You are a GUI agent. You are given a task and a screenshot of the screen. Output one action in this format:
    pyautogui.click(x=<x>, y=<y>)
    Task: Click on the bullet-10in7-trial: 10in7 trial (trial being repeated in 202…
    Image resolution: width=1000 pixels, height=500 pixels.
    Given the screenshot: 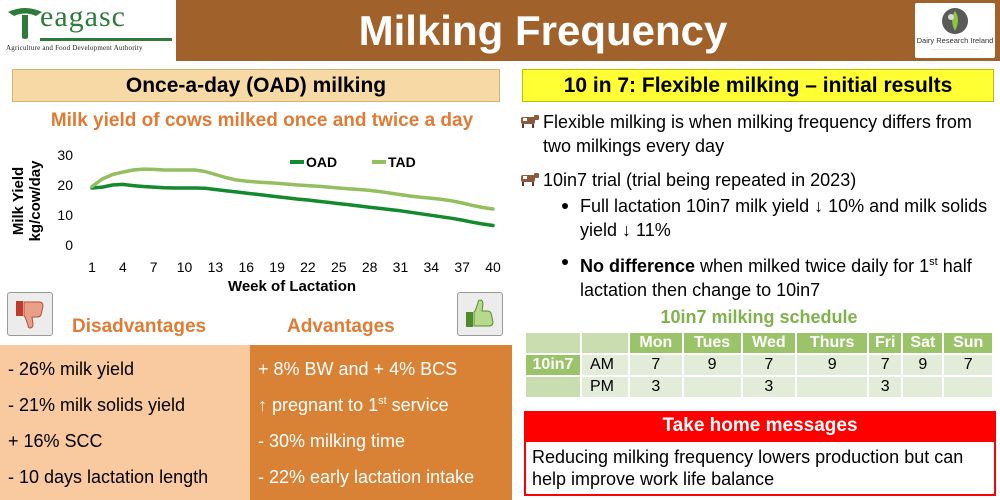 What is the action you would take?
    pyautogui.click(x=700, y=180)
    